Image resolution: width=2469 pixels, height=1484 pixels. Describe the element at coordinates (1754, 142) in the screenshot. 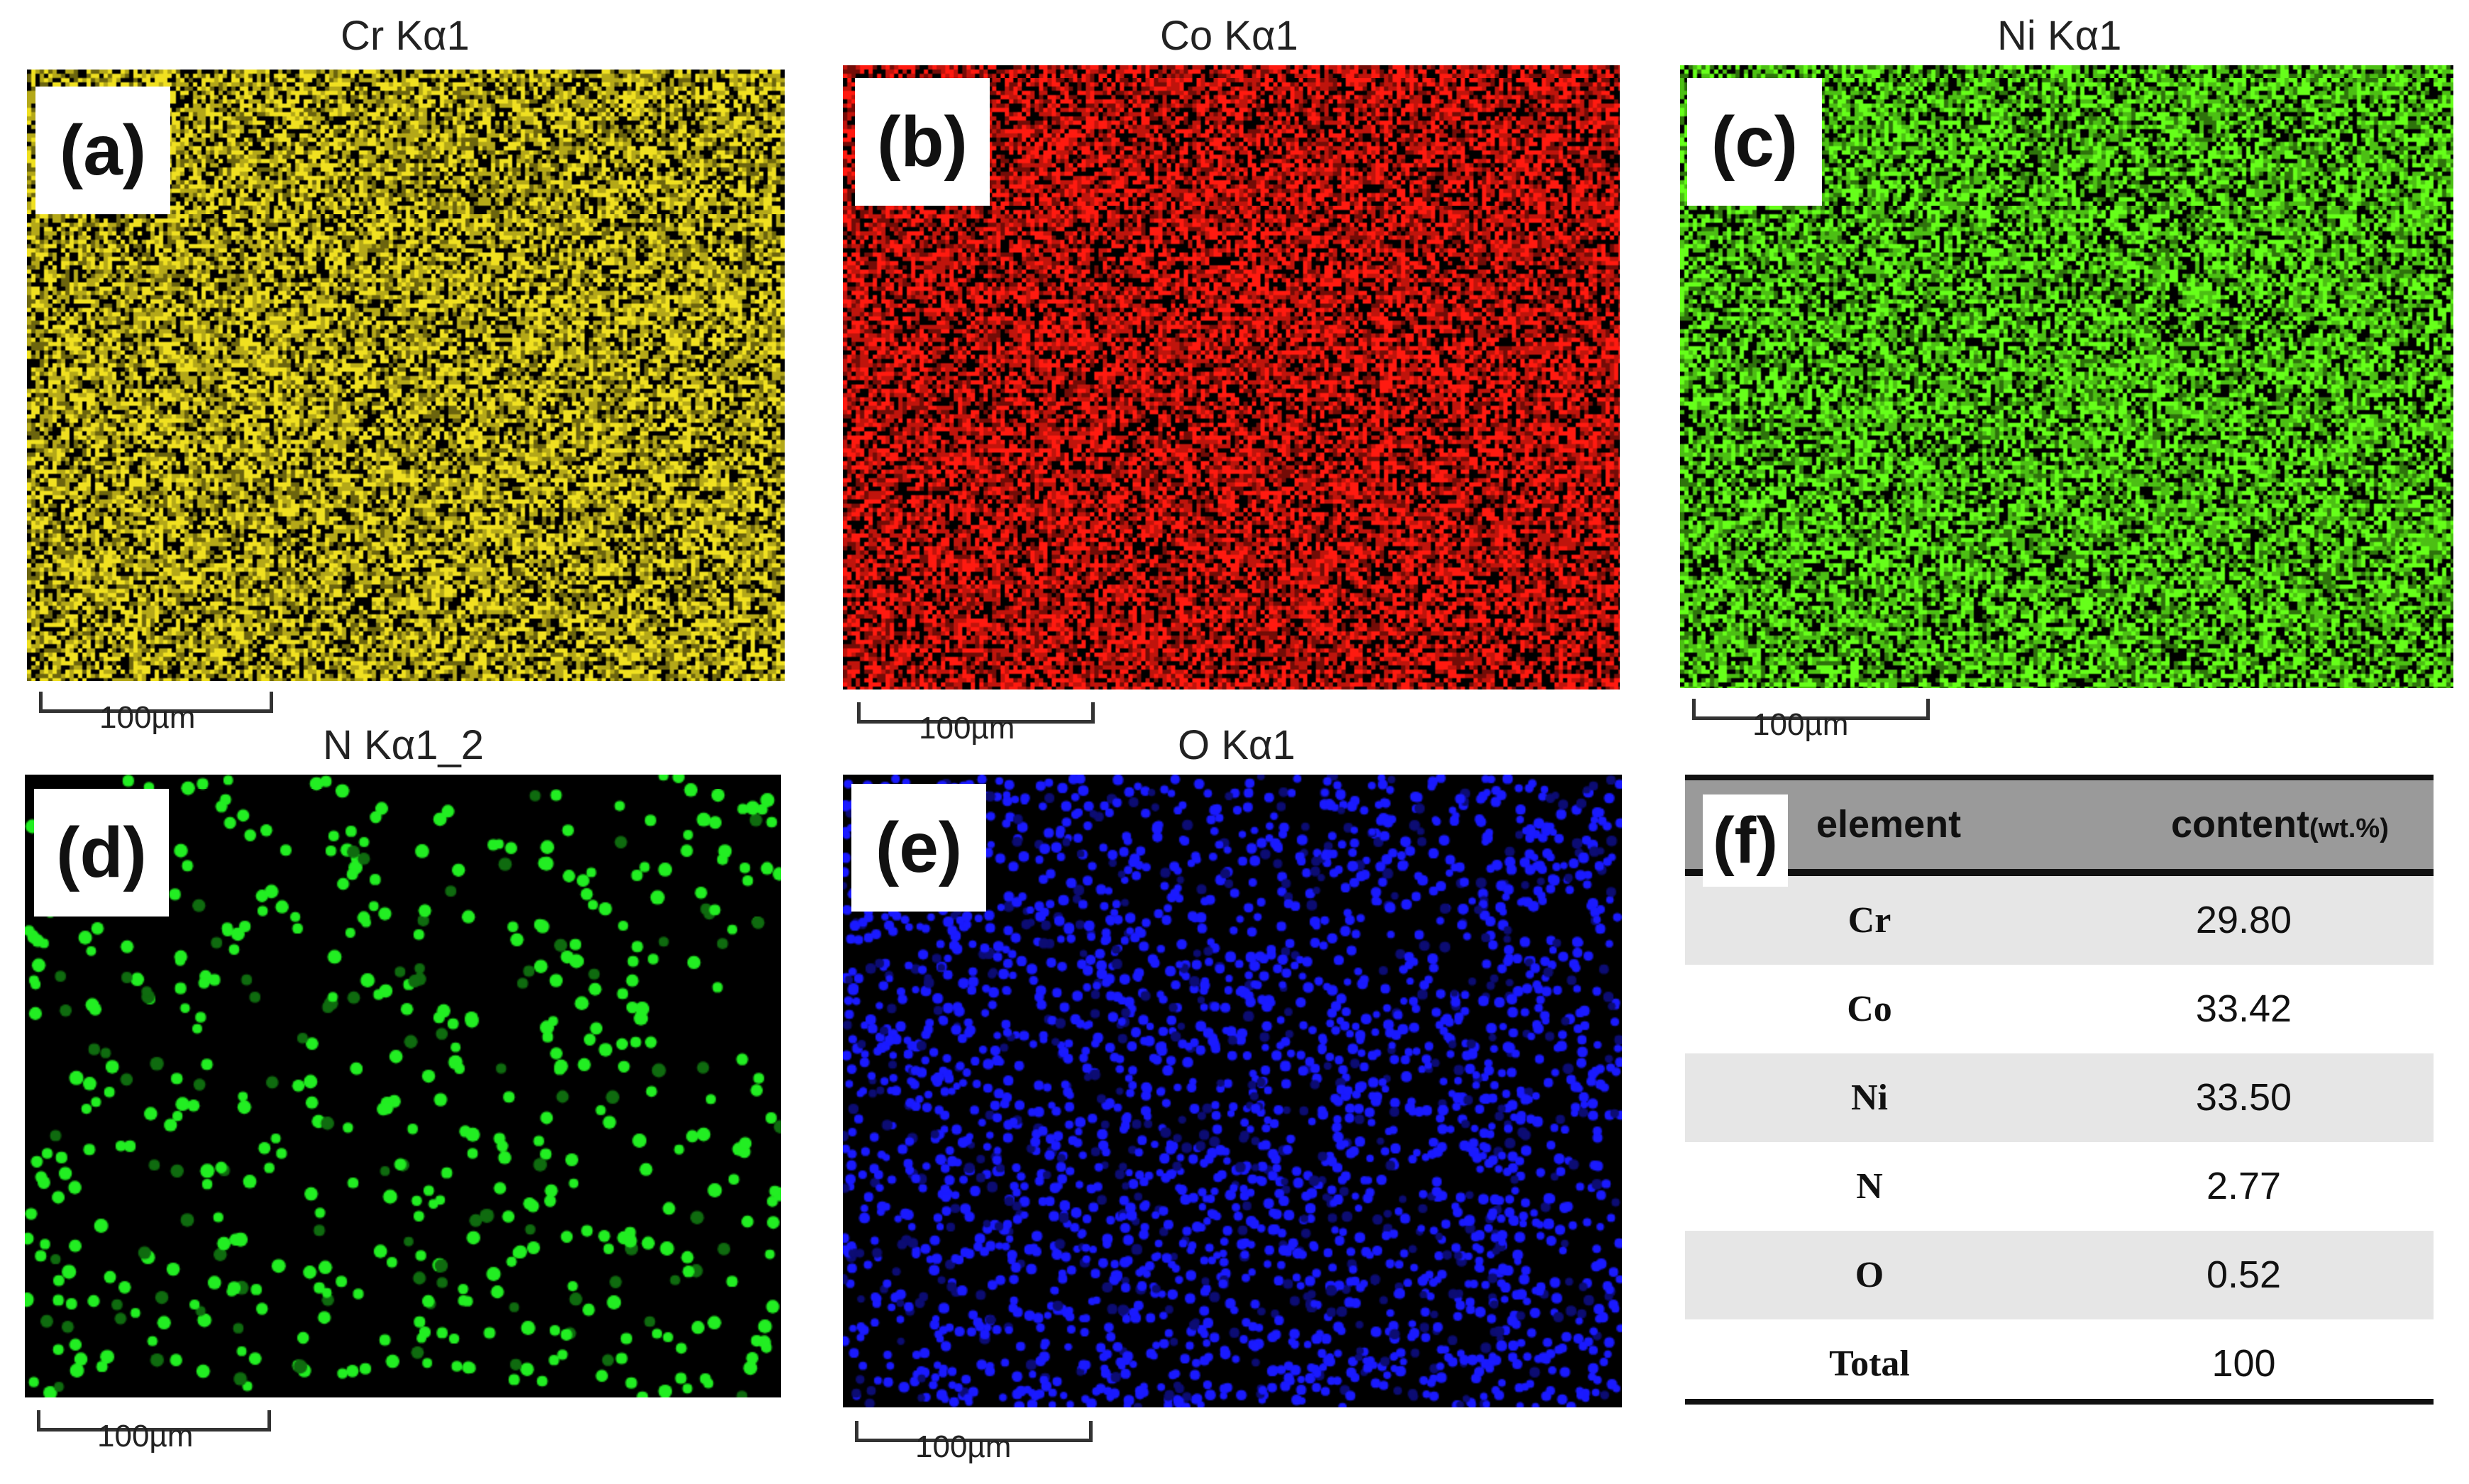

I see `panel-c-label: (c)` at that location.